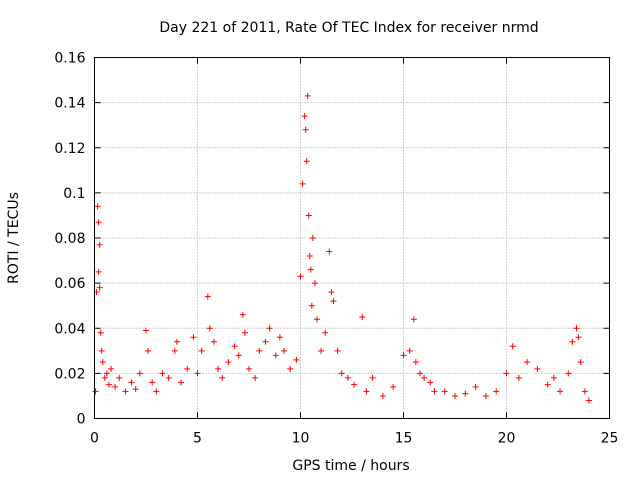 The height and width of the screenshot is (480, 640). Describe the element at coordinates (197, 439) in the screenshot. I see `x-tick-label: 5` at that location.